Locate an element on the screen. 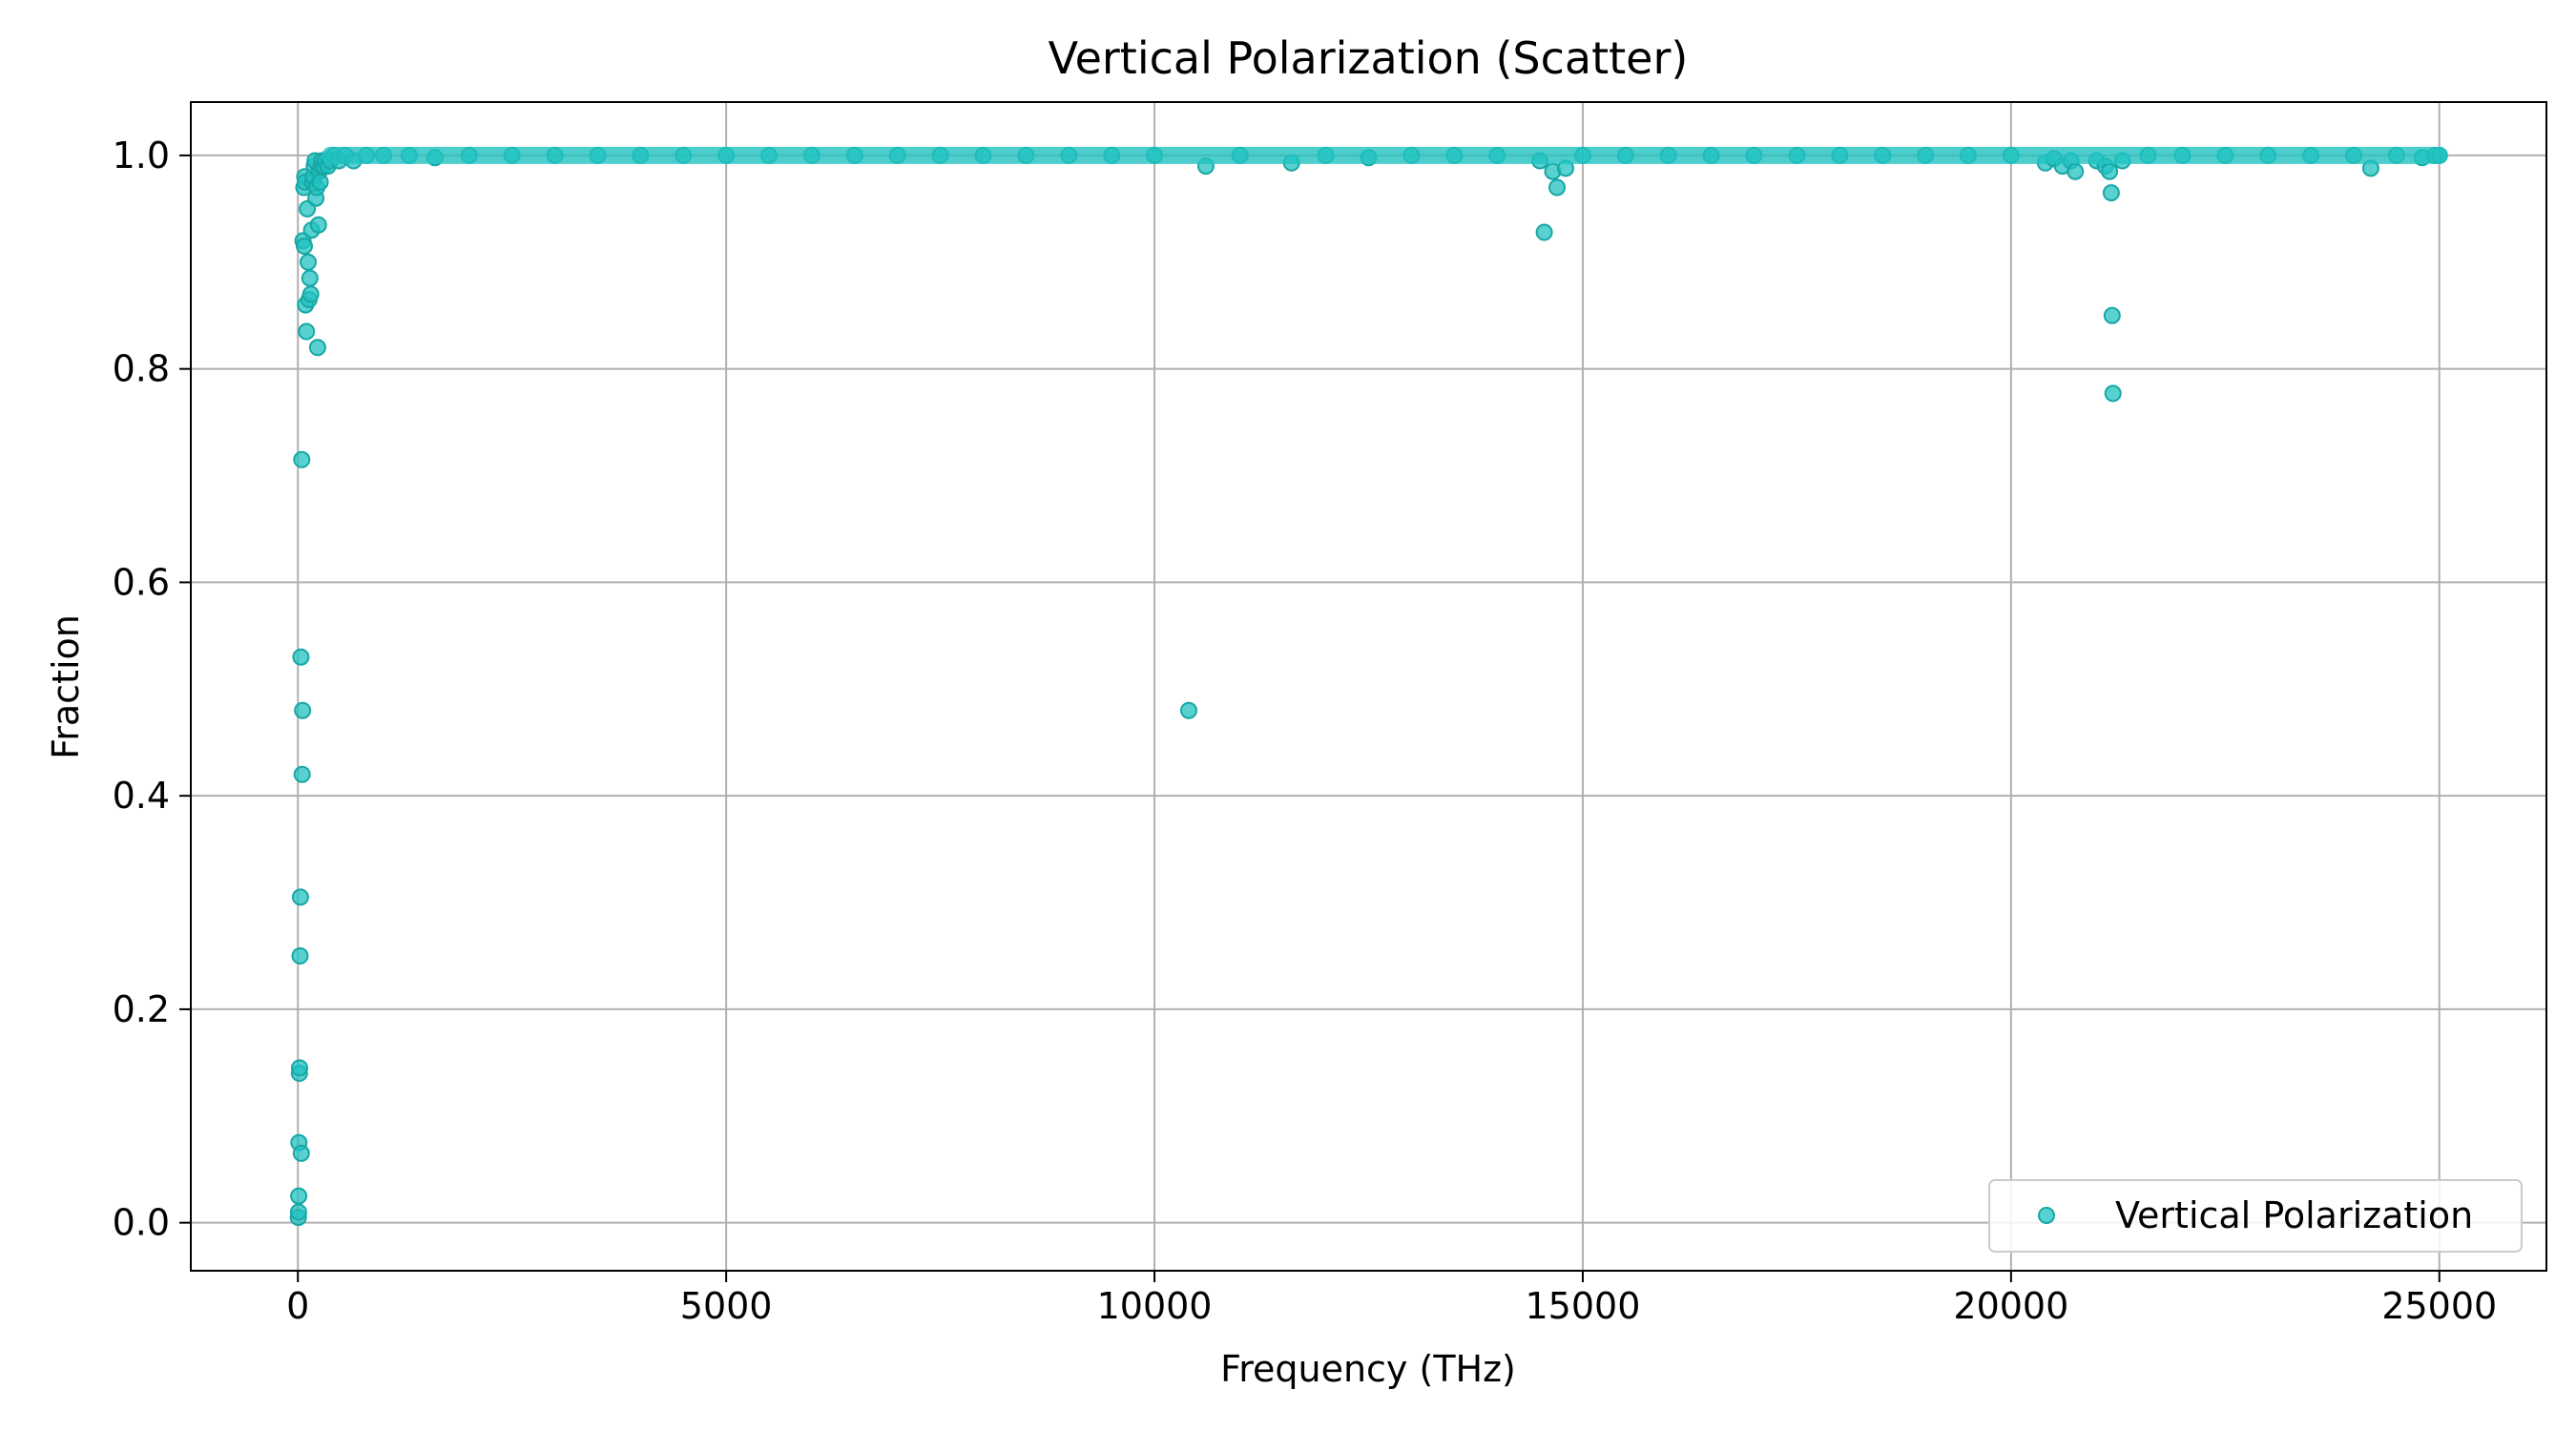 This screenshot has width=2576, height=1431. y-axis-label: Fraction is located at coordinates (66, 686).